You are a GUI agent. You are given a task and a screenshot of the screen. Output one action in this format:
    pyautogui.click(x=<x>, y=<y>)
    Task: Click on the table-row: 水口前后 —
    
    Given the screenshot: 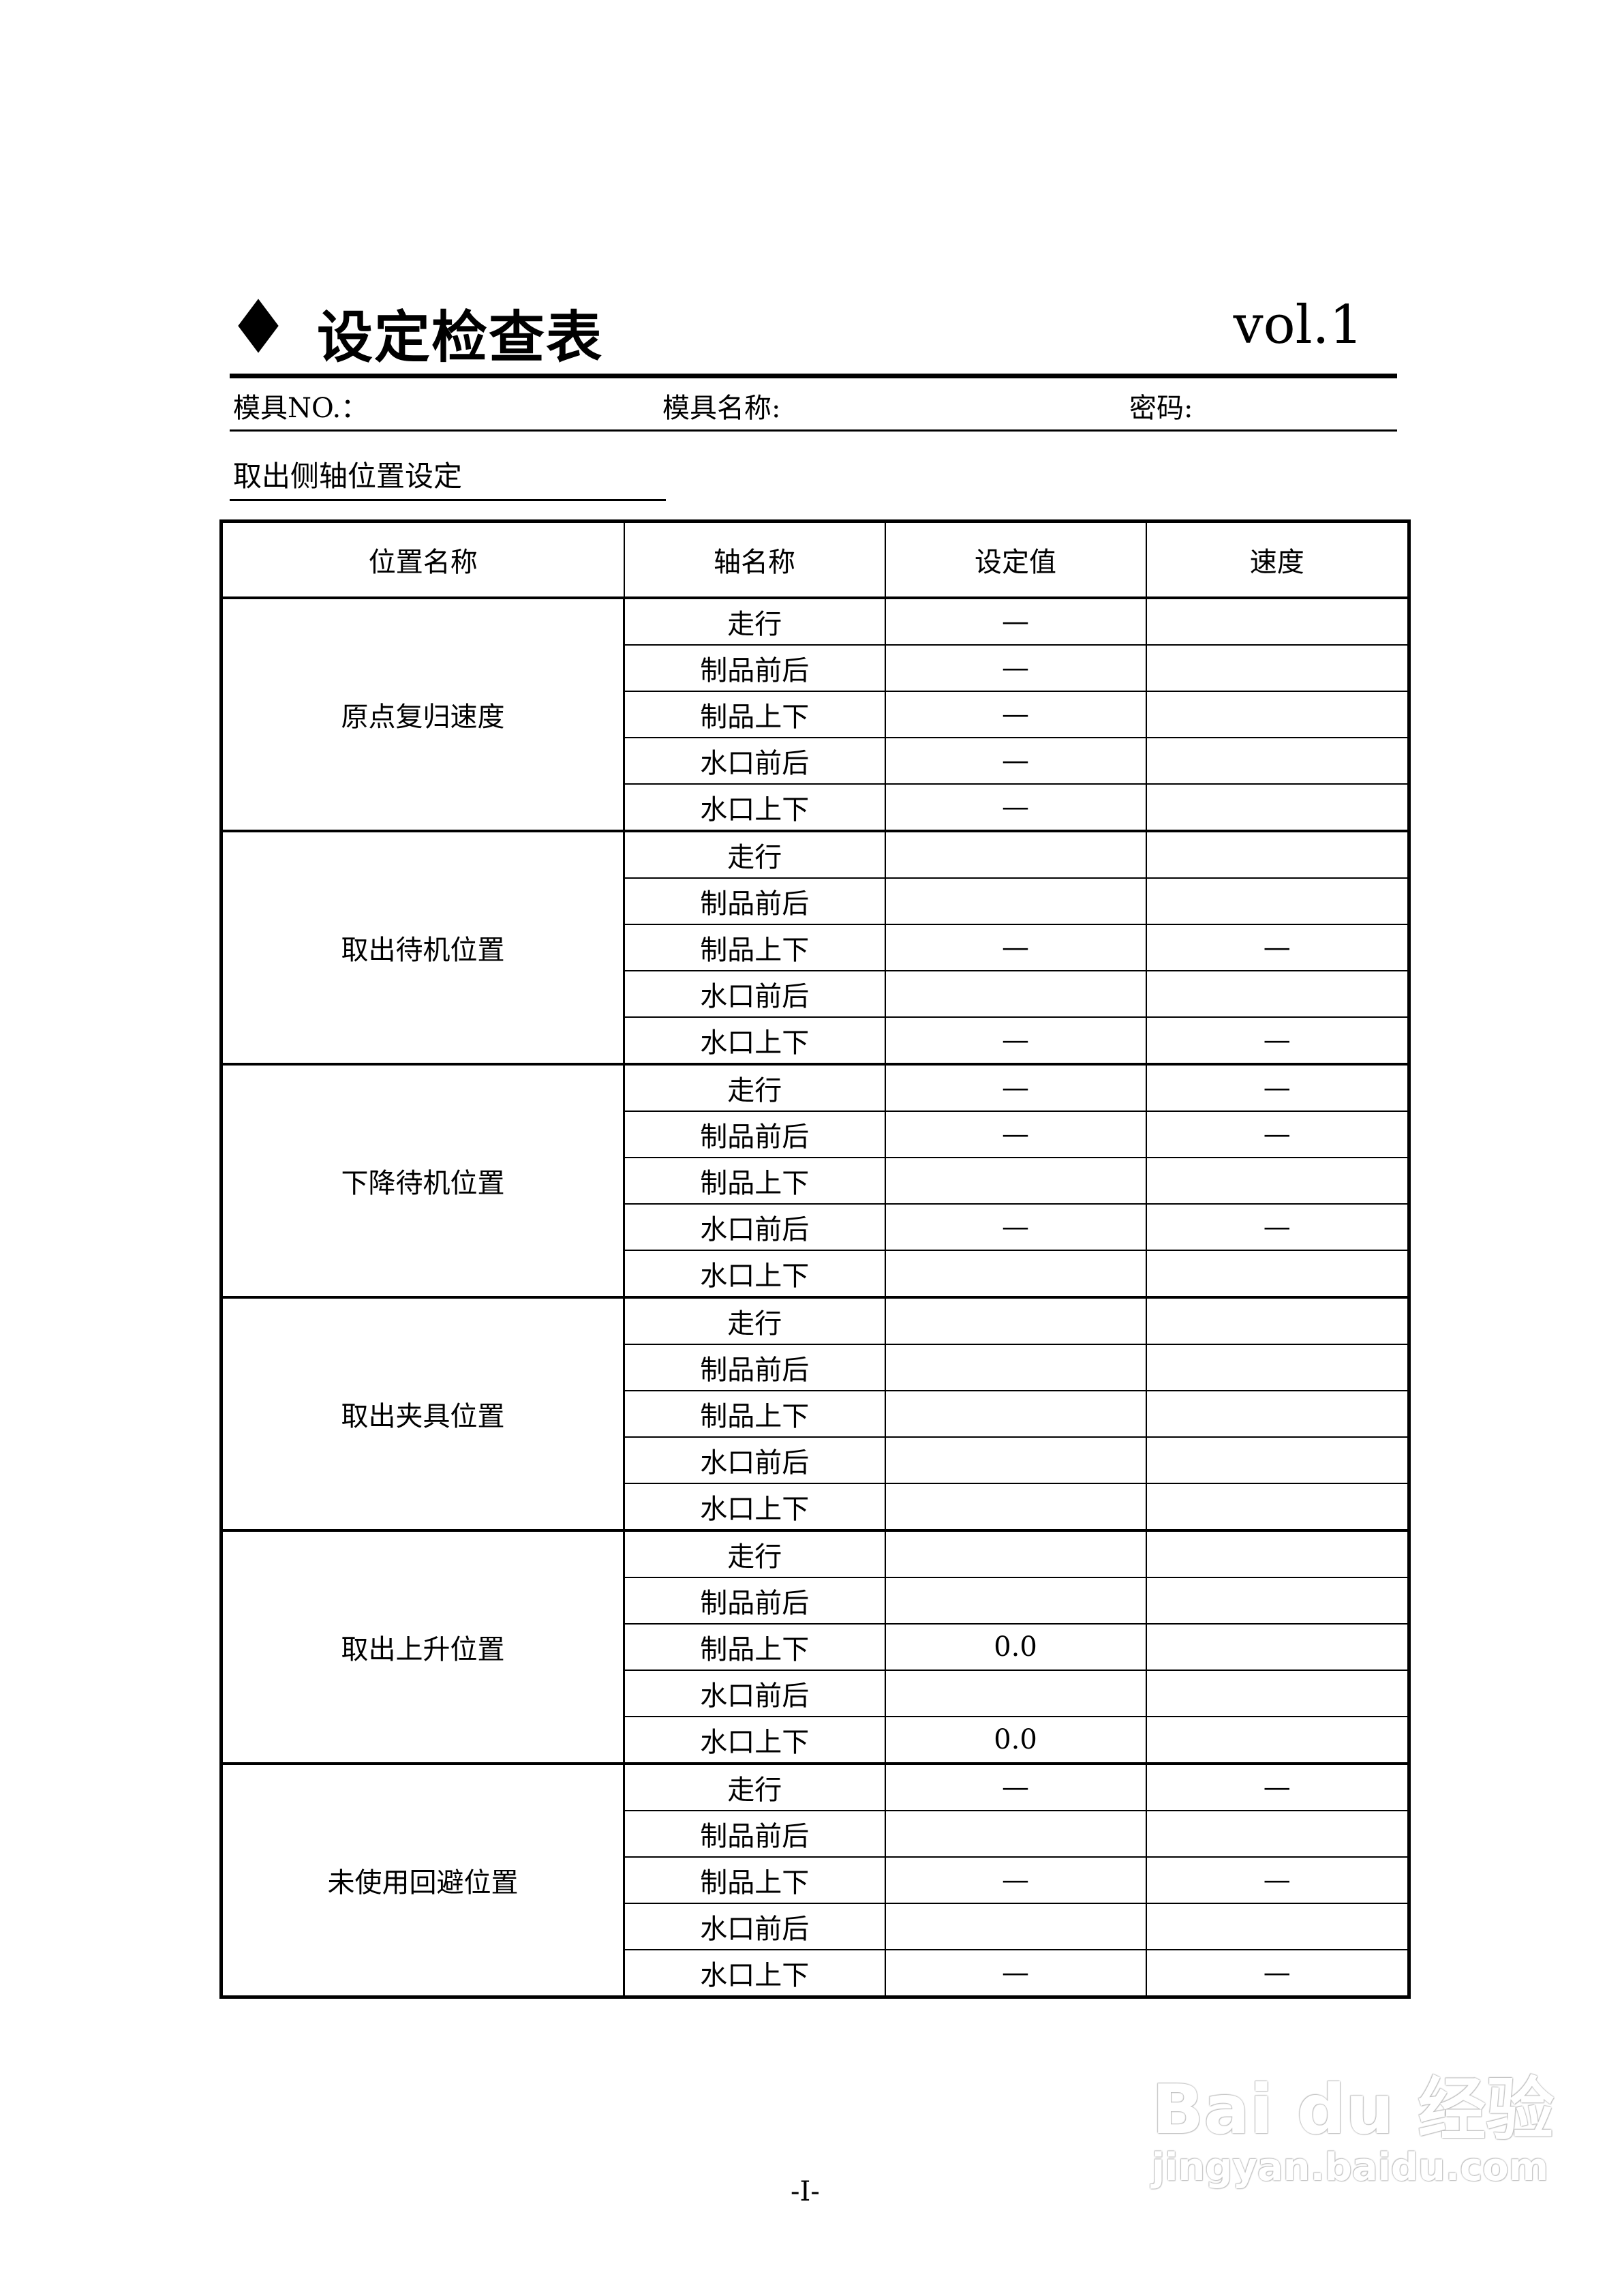 What is the action you would take?
    pyautogui.click(x=816, y=761)
    